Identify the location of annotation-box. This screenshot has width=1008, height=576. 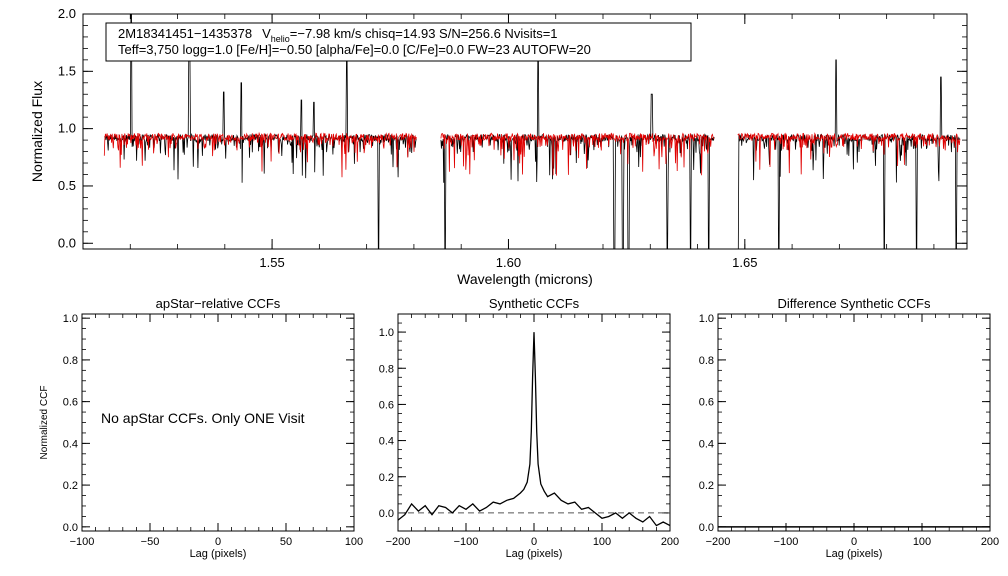
(398, 42).